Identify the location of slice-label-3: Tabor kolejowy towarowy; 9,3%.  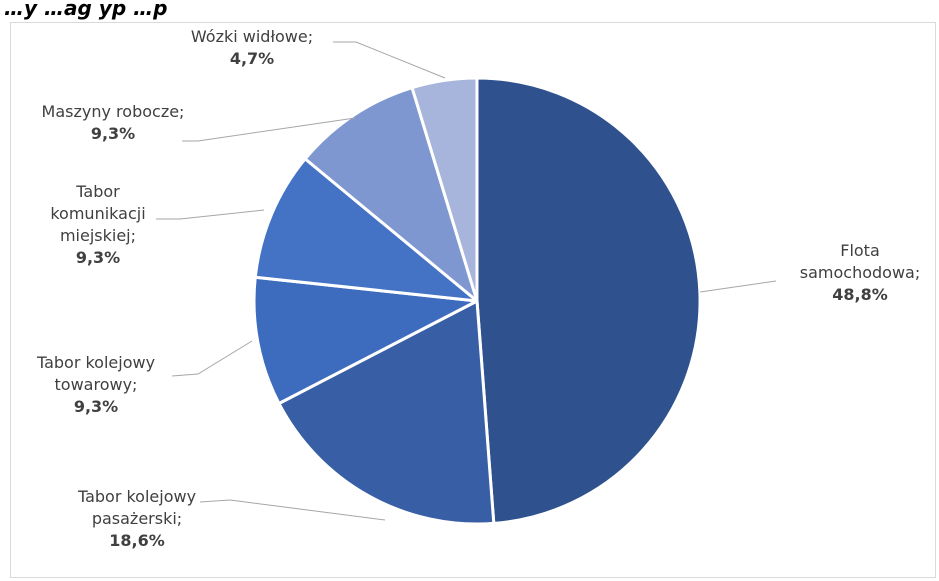
(95, 384).